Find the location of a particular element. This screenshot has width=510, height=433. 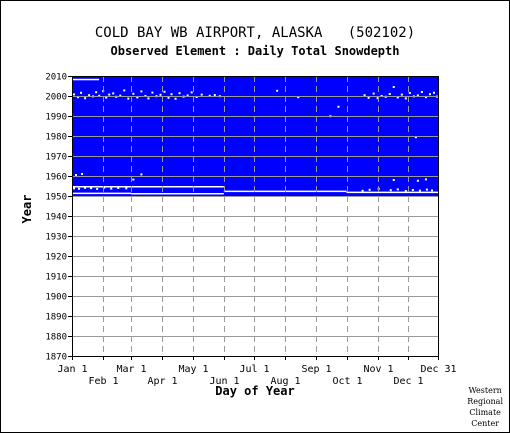

y-tick-label: 1900 is located at coordinates (56, 298).